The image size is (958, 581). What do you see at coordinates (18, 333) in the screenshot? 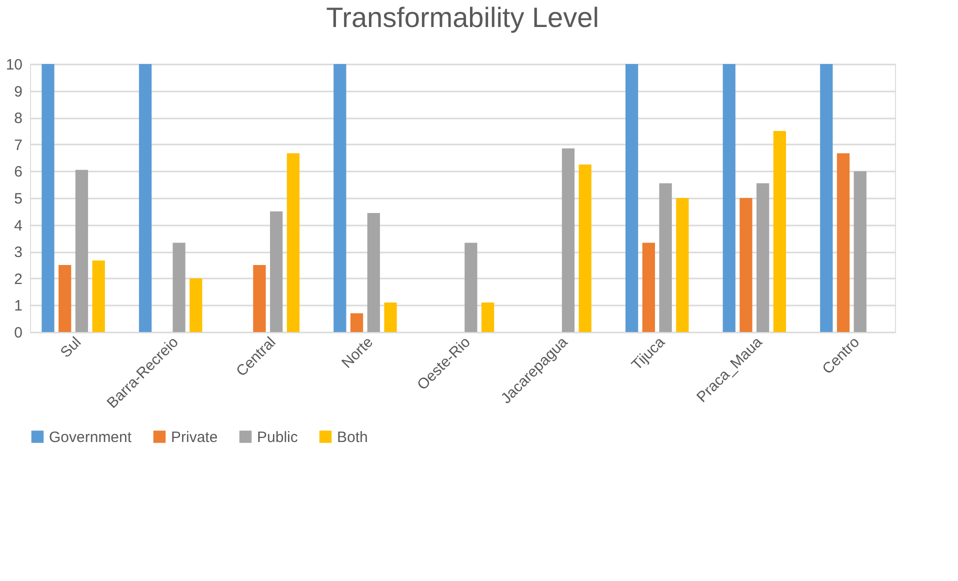
I see `y-tick-label: 0` at bounding box center [18, 333].